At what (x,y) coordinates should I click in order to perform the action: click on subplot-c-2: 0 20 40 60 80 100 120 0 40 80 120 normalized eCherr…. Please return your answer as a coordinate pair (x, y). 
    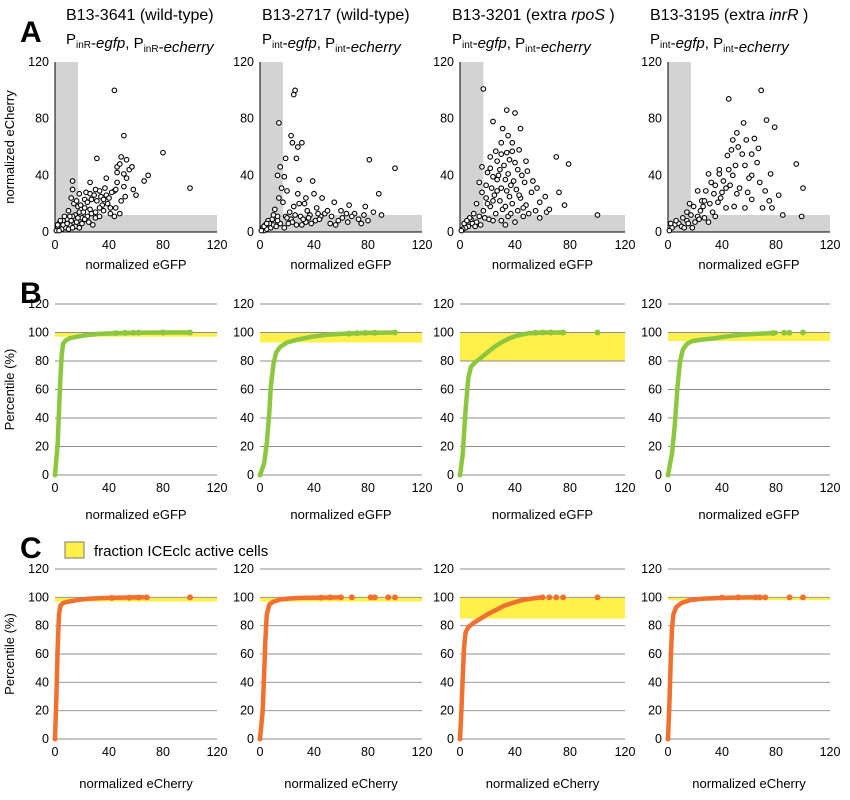
    Looking at the image, I should click on (332, 676).